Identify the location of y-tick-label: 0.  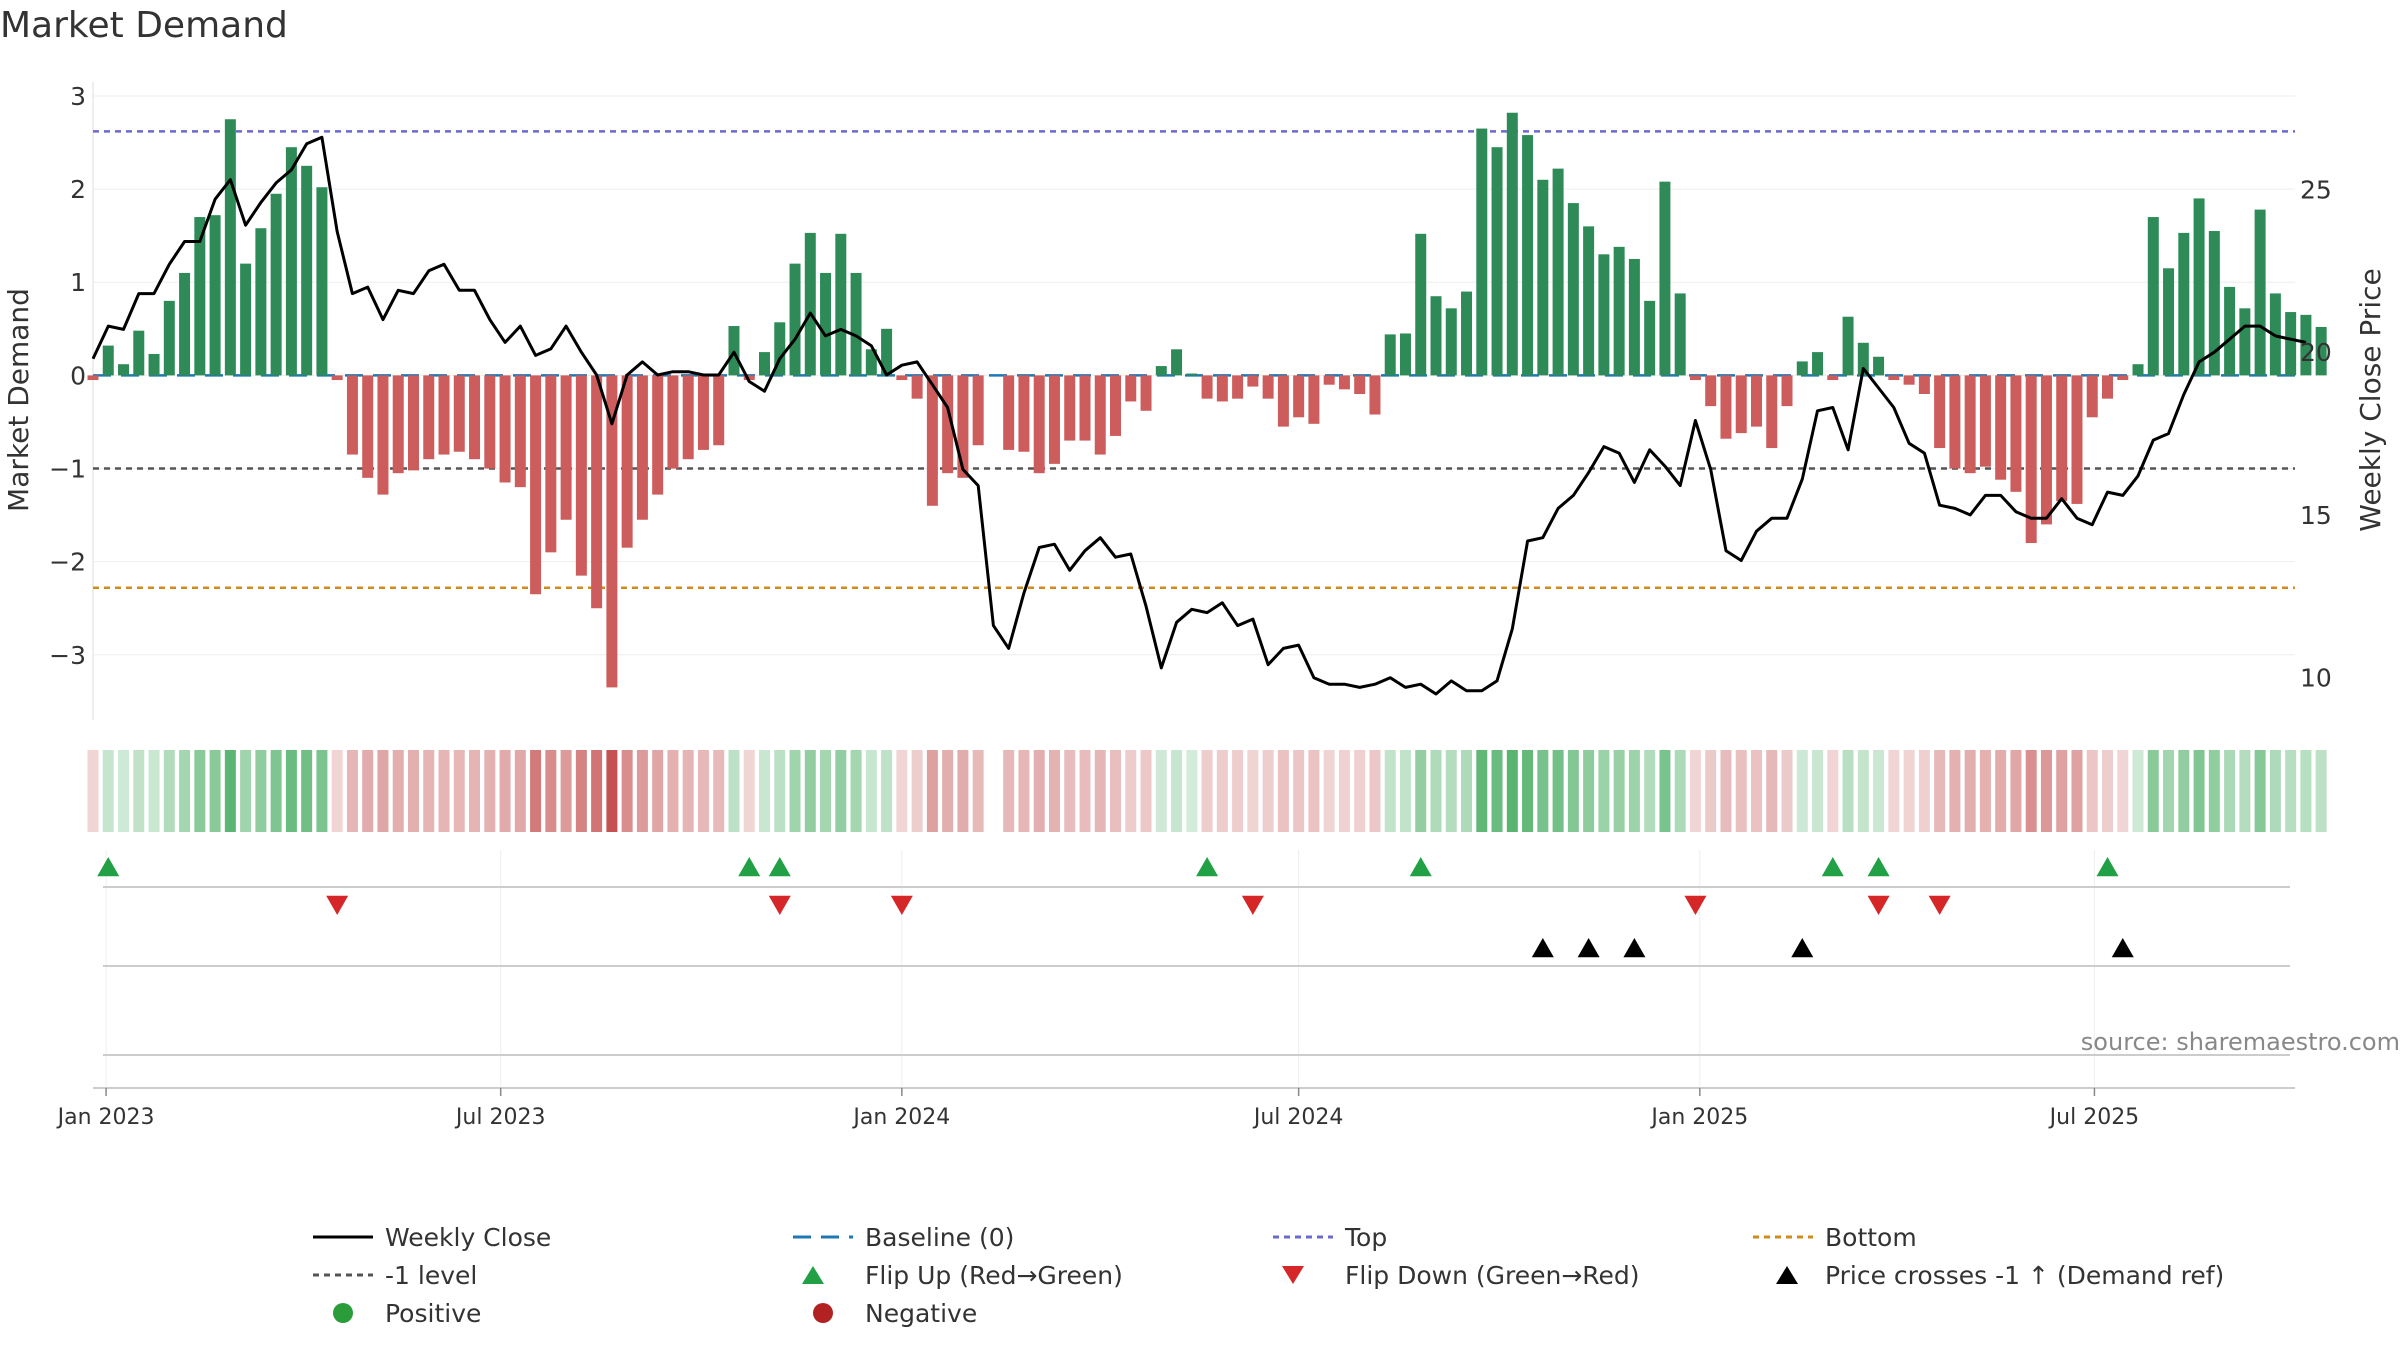
(78, 375).